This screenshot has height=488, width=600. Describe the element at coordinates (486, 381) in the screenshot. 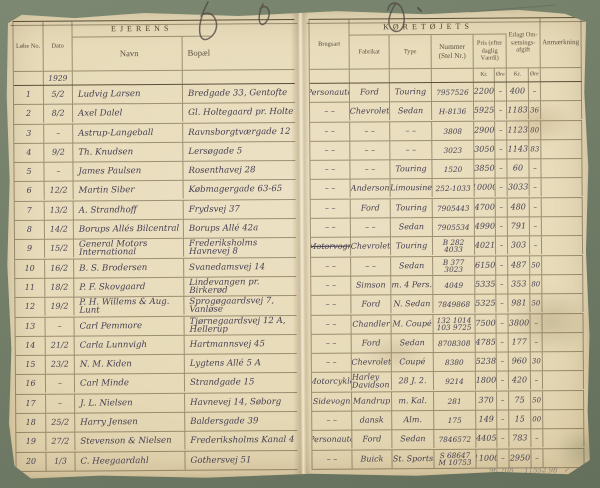

I see `cell-pris_kr: 1800` at that location.